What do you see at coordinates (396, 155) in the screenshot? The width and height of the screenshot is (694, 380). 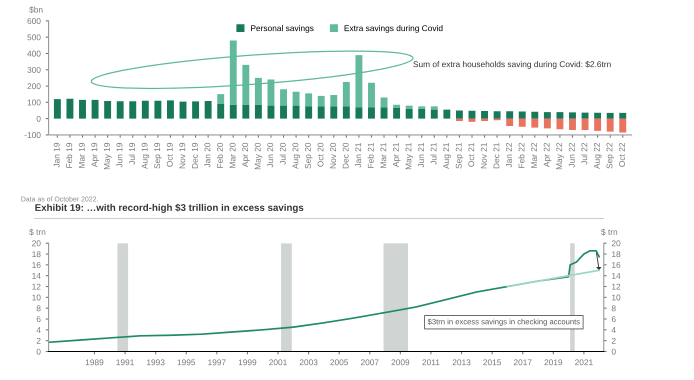 I see `x-tick-label: Apr 21` at bounding box center [396, 155].